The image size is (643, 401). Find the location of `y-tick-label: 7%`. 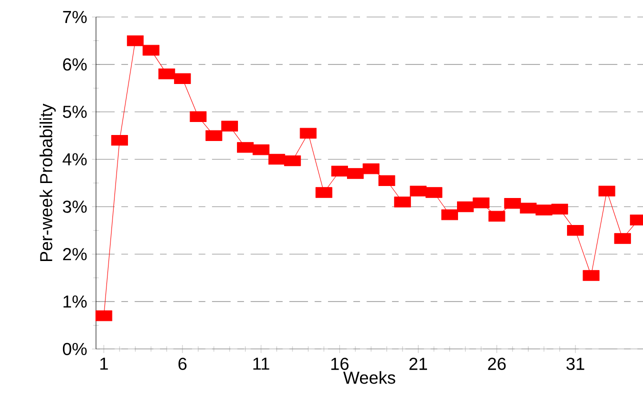

y-tick-label: 7% is located at coordinates (75, 17).